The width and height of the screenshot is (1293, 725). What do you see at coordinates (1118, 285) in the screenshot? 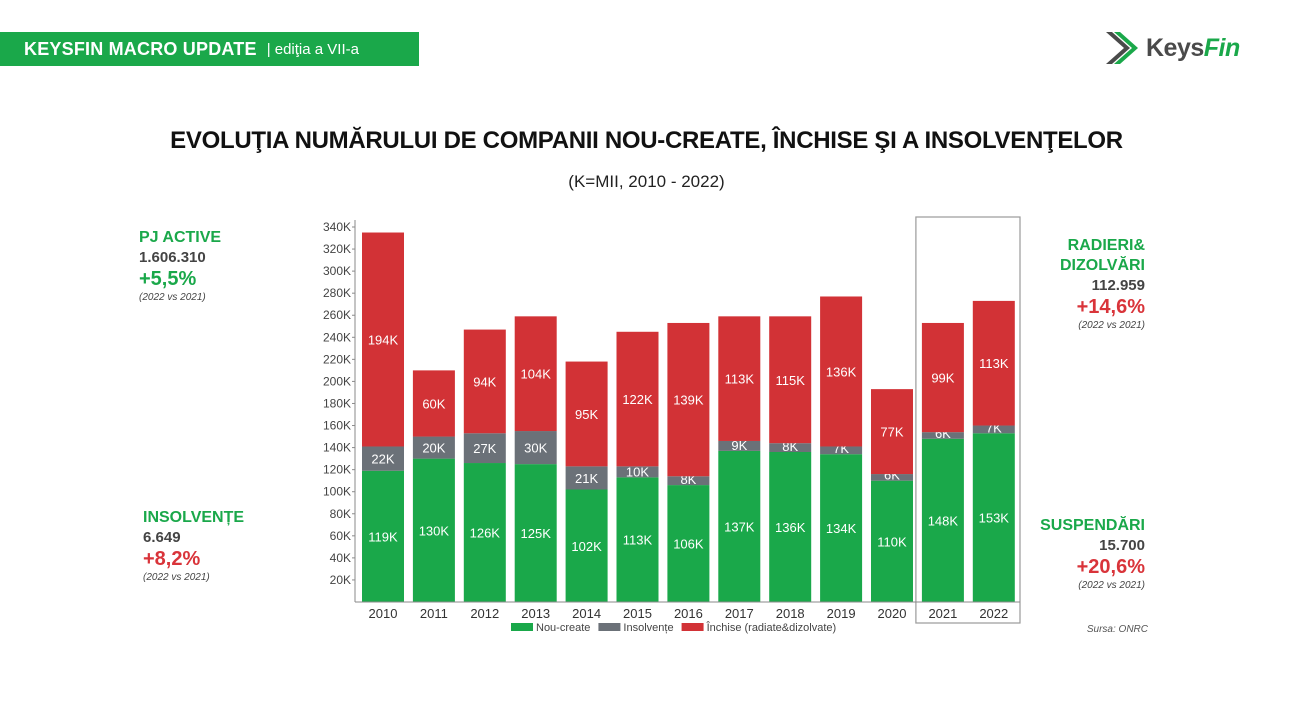
I see `stat-value: 112.959` at bounding box center [1118, 285].